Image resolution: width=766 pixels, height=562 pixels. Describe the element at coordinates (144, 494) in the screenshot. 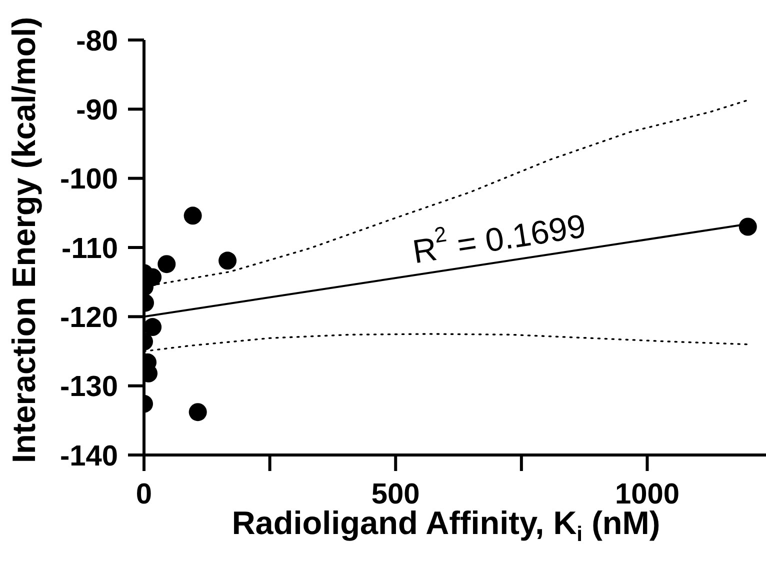

I see `x-tick-label: 0` at that location.